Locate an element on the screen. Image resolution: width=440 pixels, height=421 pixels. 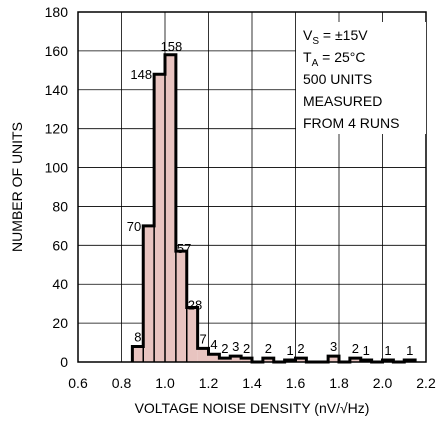
bar-value-label: 4 is located at coordinates (213, 344).